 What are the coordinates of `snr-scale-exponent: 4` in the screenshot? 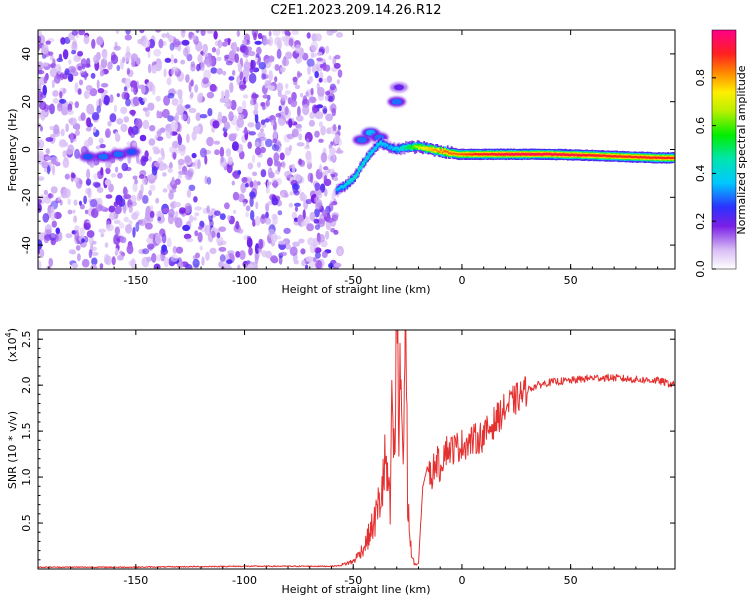 It's located at (8, 334).